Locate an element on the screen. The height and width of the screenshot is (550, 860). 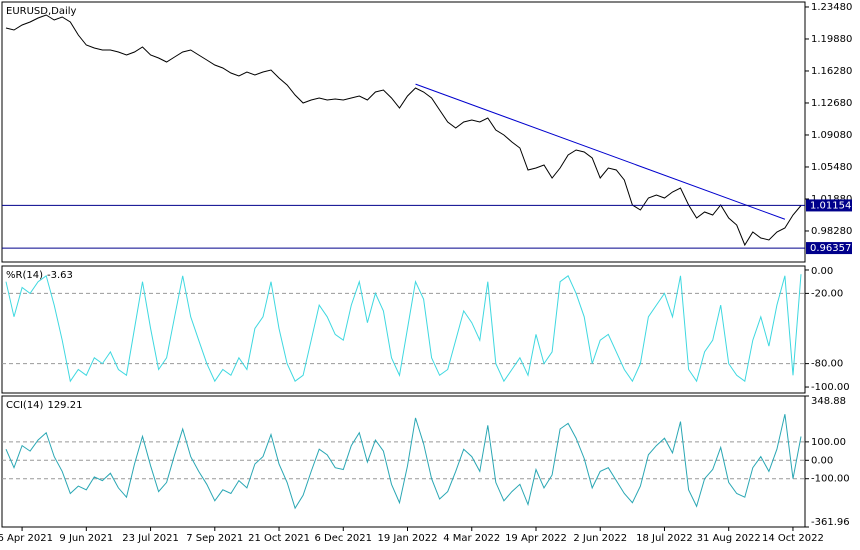
price-label: 0.96357 is located at coordinates (830, 248).